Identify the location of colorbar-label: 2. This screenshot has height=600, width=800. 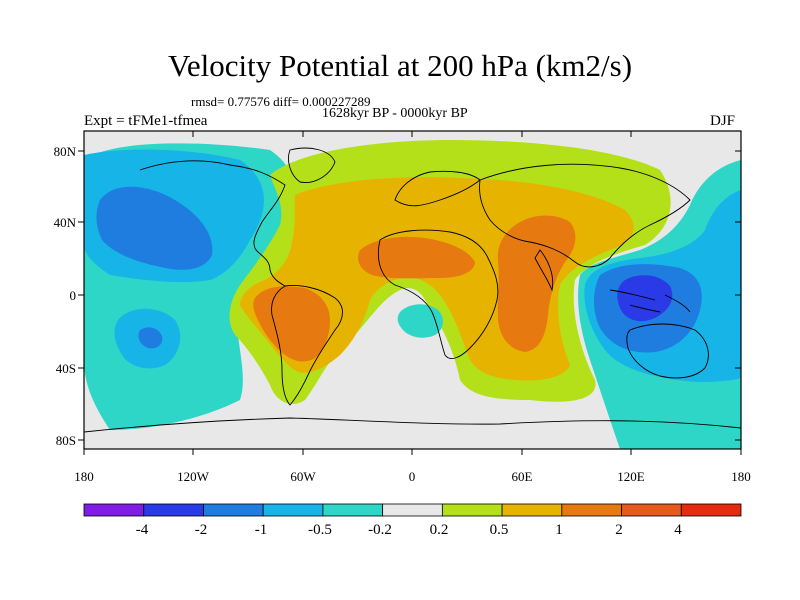
(619, 530).